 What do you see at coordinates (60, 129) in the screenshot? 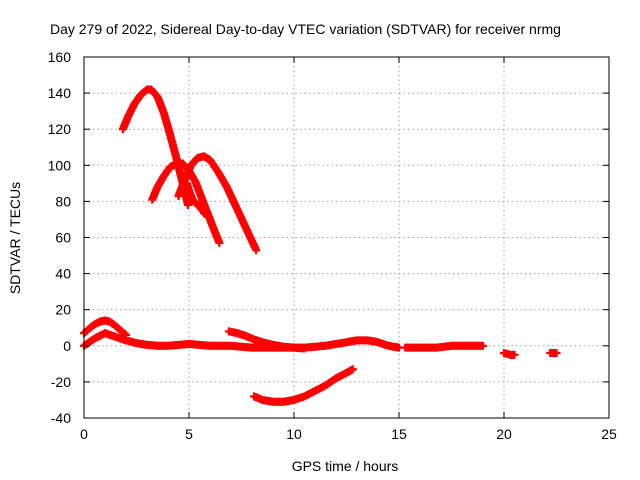
I see `y-tick-label: 120` at bounding box center [60, 129].